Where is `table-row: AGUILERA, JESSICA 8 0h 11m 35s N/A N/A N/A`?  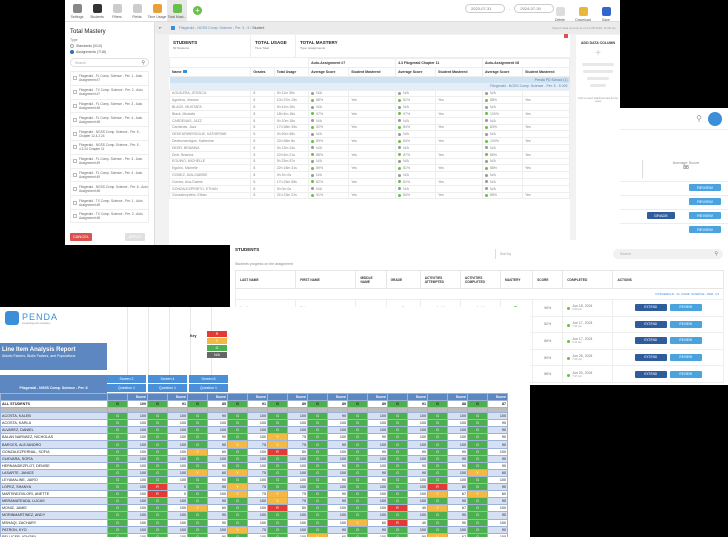
table-row: AGUILERA, JESSICA 8 0h 11m 35s N/A N/A N/A is located at coordinates (369, 93).